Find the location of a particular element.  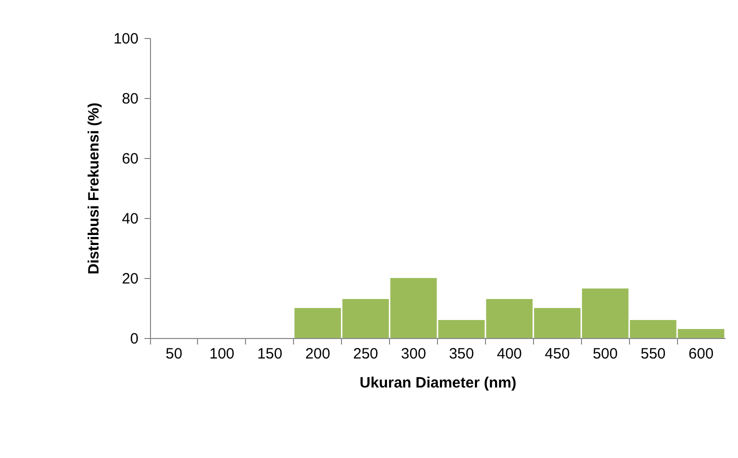

x-tick-label: 600 is located at coordinates (701, 354).